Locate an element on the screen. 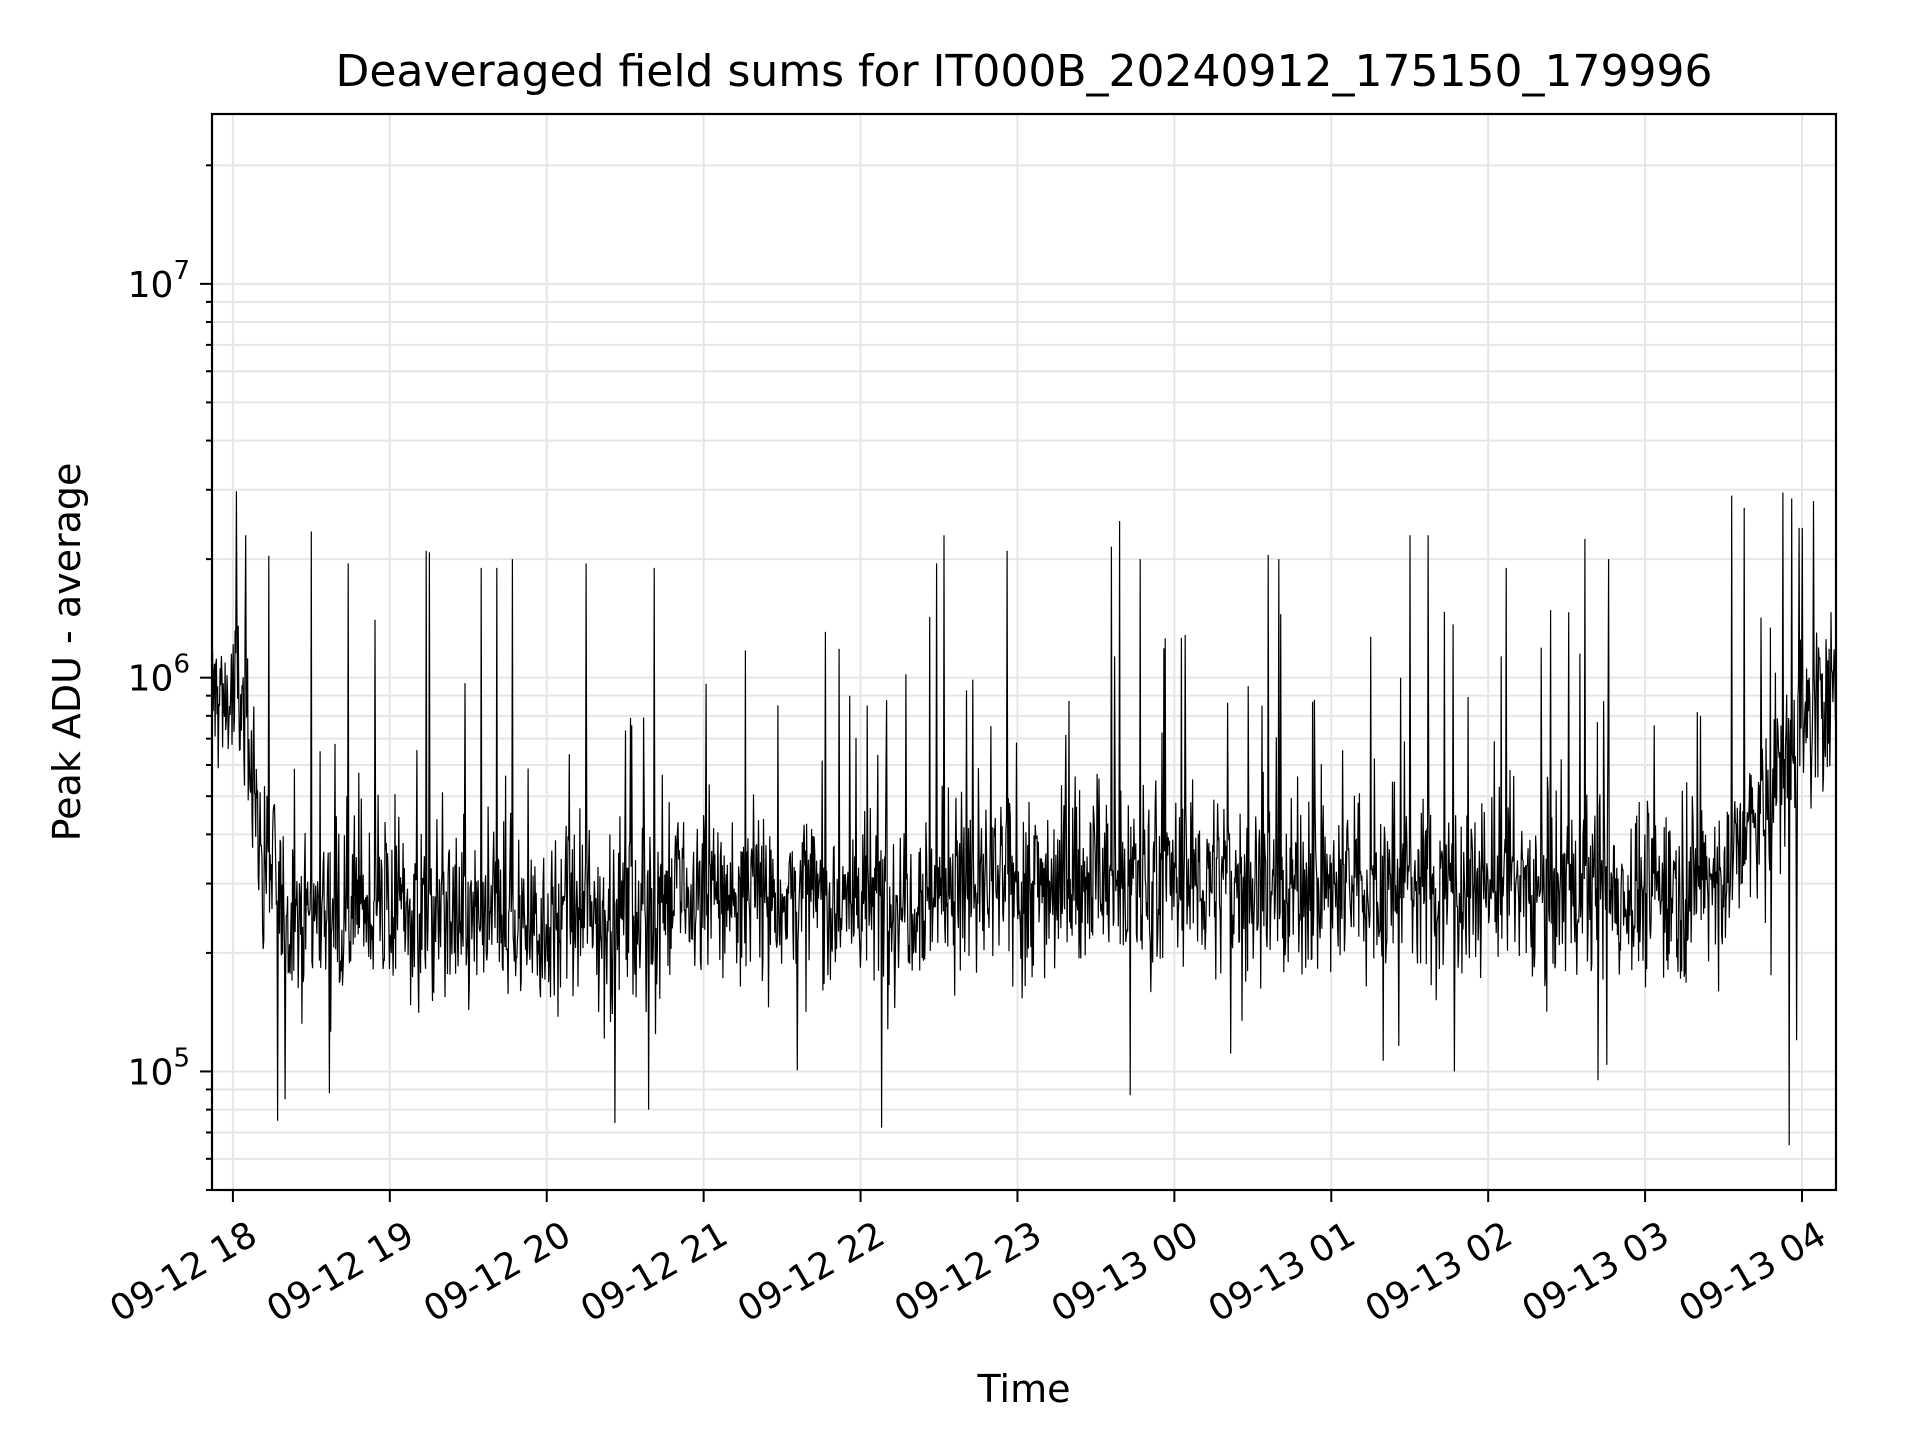 The height and width of the screenshot is (1440, 1920). y-tick-label: 10⁵ is located at coordinates (159, 1068).